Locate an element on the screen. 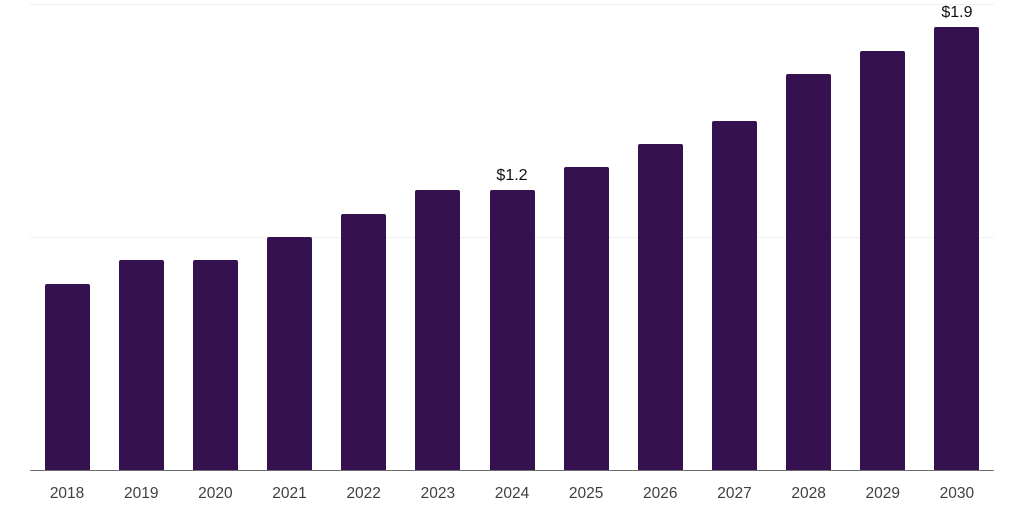  x-tick-label-2025: 2025 is located at coordinates (586, 493).